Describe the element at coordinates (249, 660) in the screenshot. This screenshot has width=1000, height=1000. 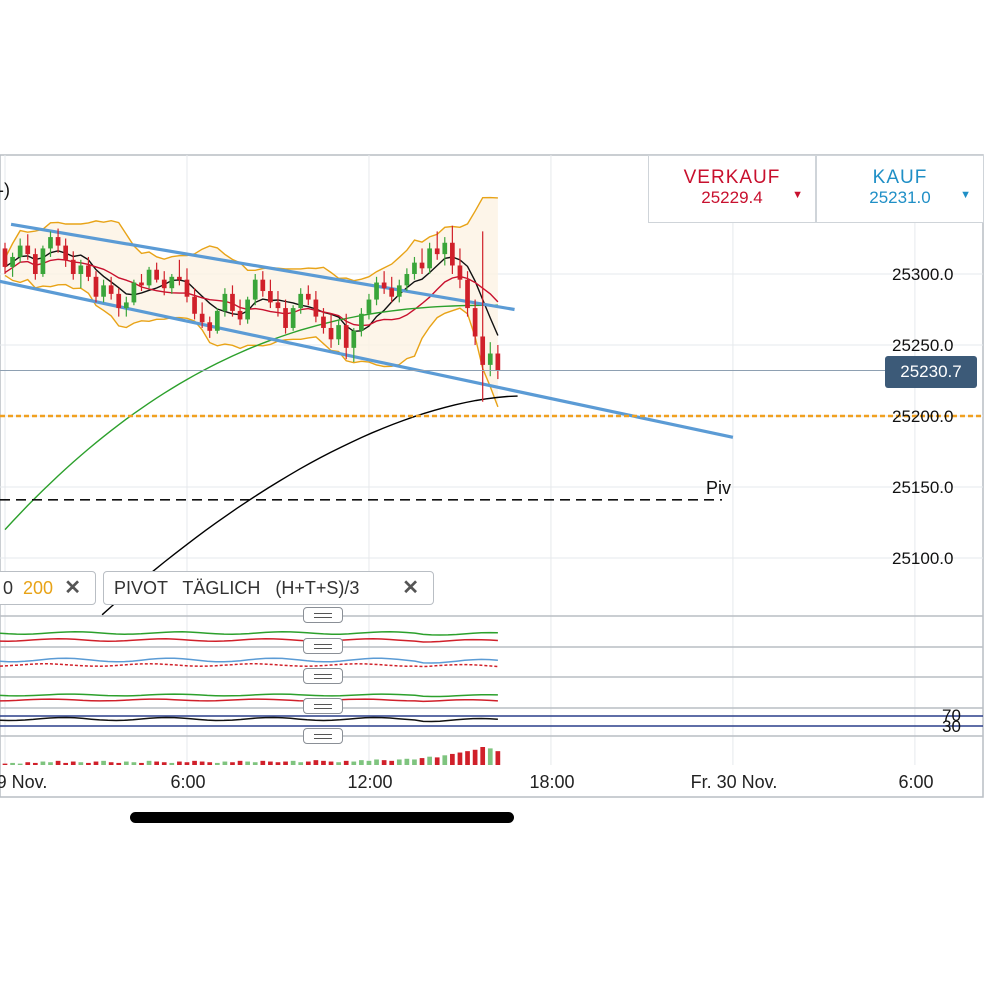
I see `stoch-blue-line` at that location.